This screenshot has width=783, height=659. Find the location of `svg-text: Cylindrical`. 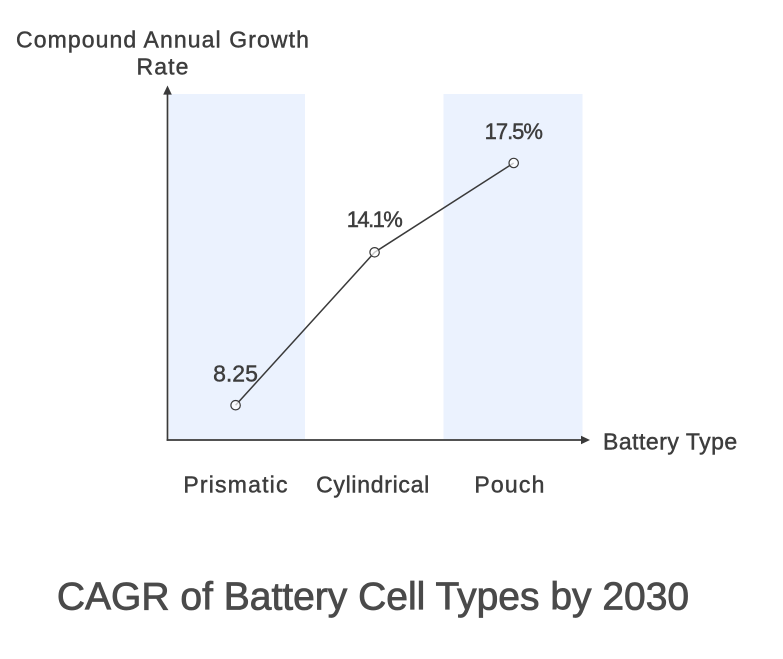

svg-text: Cylindrical is located at coordinates (373, 484).